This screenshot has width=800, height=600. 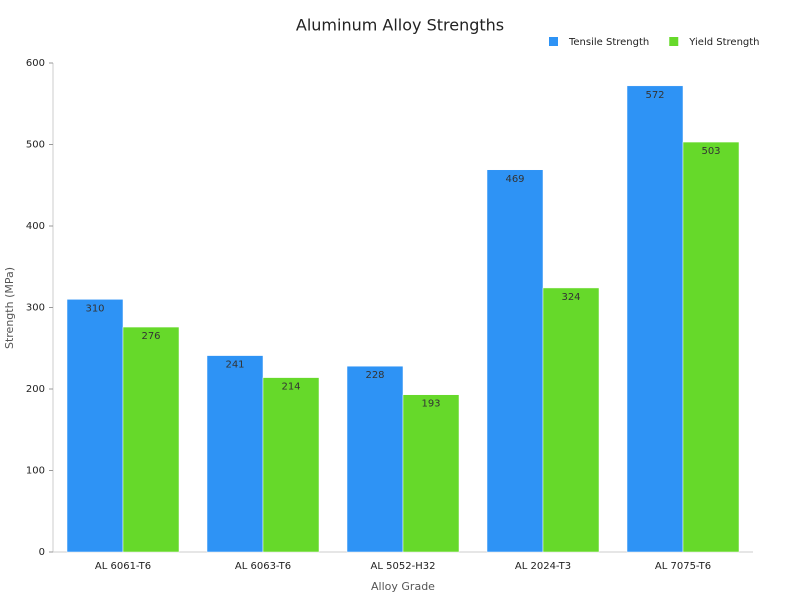 What do you see at coordinates (150, 336) in the screenshot?
I see `data-label: 276` at bounding box center [150, 336].